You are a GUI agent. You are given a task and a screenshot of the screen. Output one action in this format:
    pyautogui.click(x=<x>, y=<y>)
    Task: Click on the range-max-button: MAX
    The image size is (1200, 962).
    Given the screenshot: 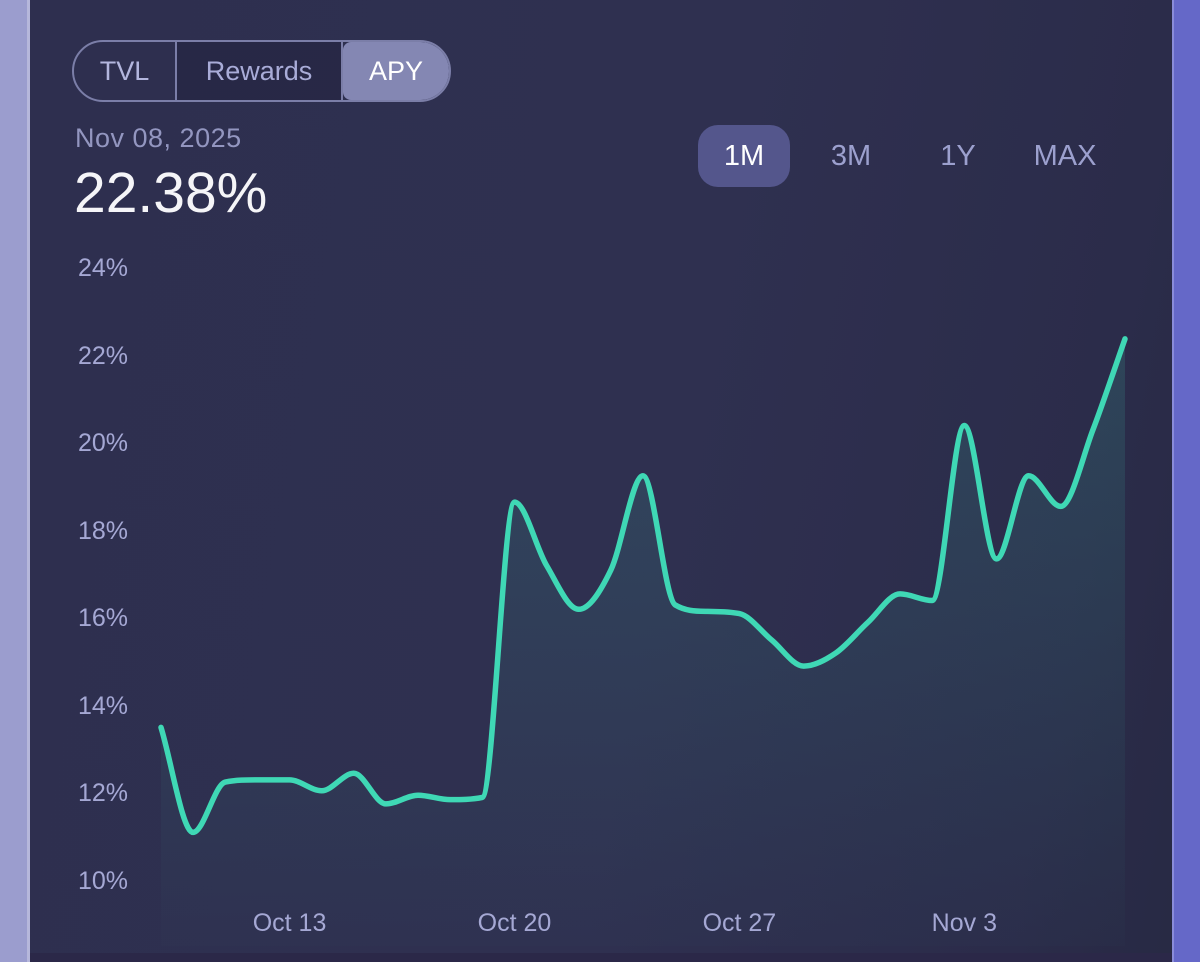 What is the action you would take?
    pyautogui.click(x=1065, y=156)
    